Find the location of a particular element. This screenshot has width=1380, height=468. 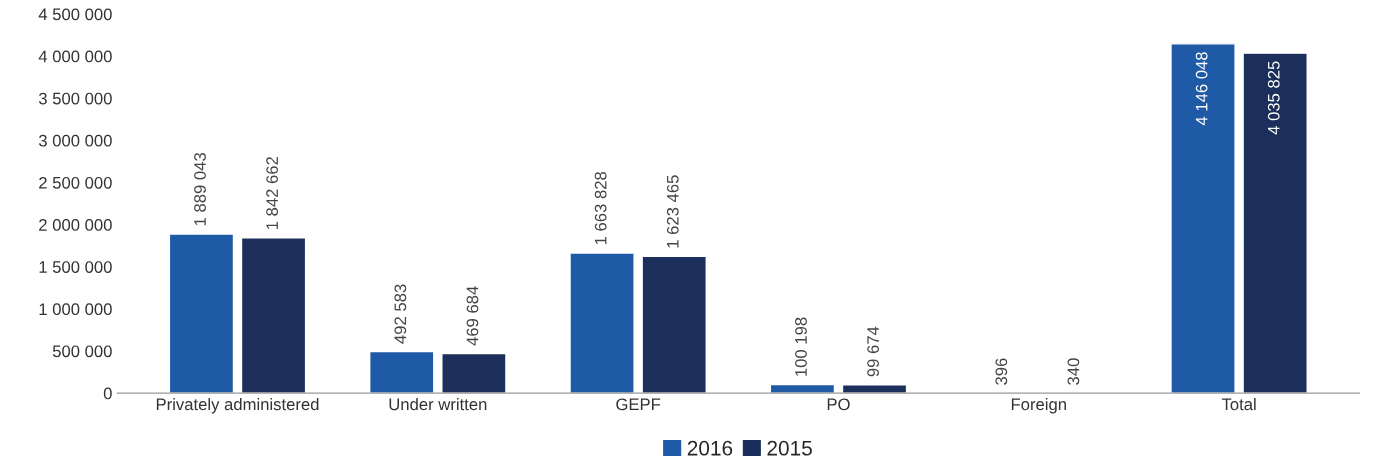

y-tick-label: 4 000 000 is located at coordinates (75, 56).